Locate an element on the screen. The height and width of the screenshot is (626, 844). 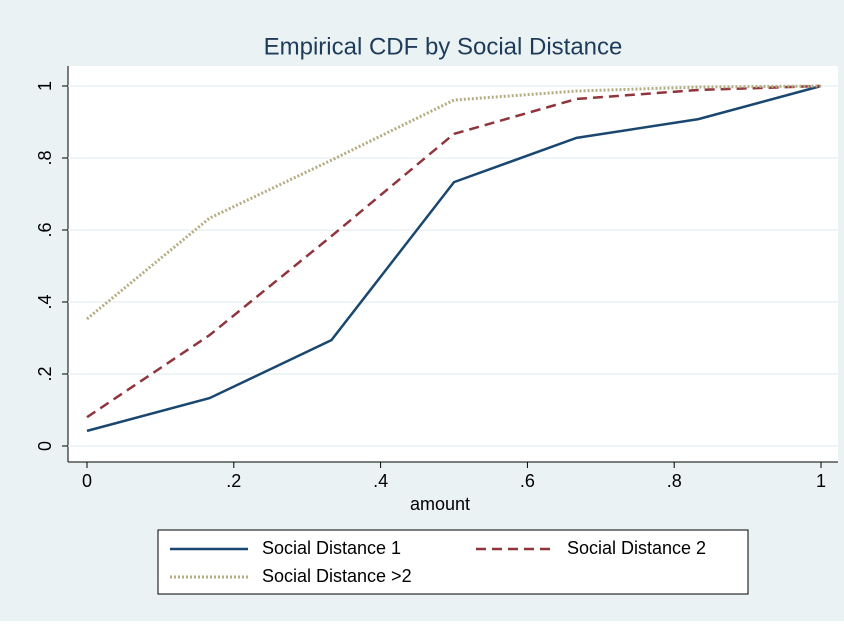
legend-label: Social Distance 1 is located at coordinates (331, 548).